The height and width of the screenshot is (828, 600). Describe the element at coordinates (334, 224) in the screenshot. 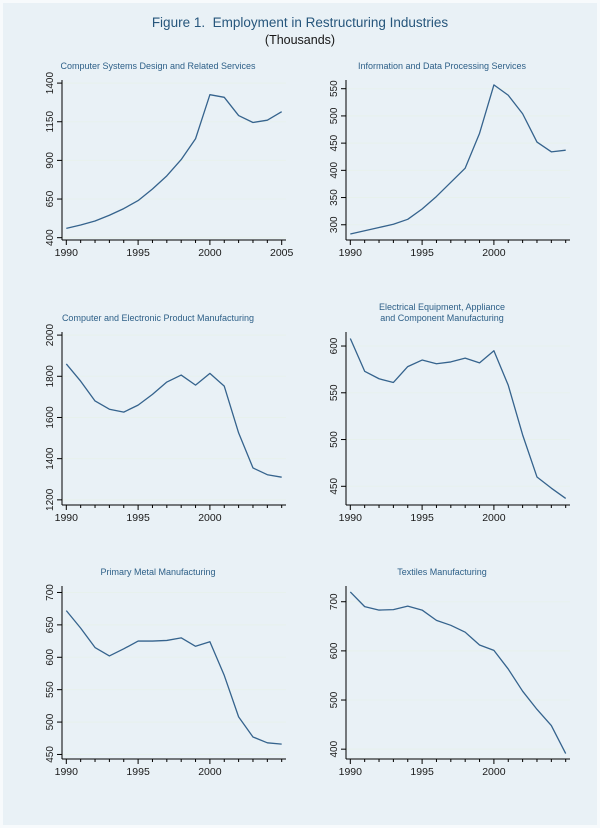

I see `y-tick-label: 300` at that location.